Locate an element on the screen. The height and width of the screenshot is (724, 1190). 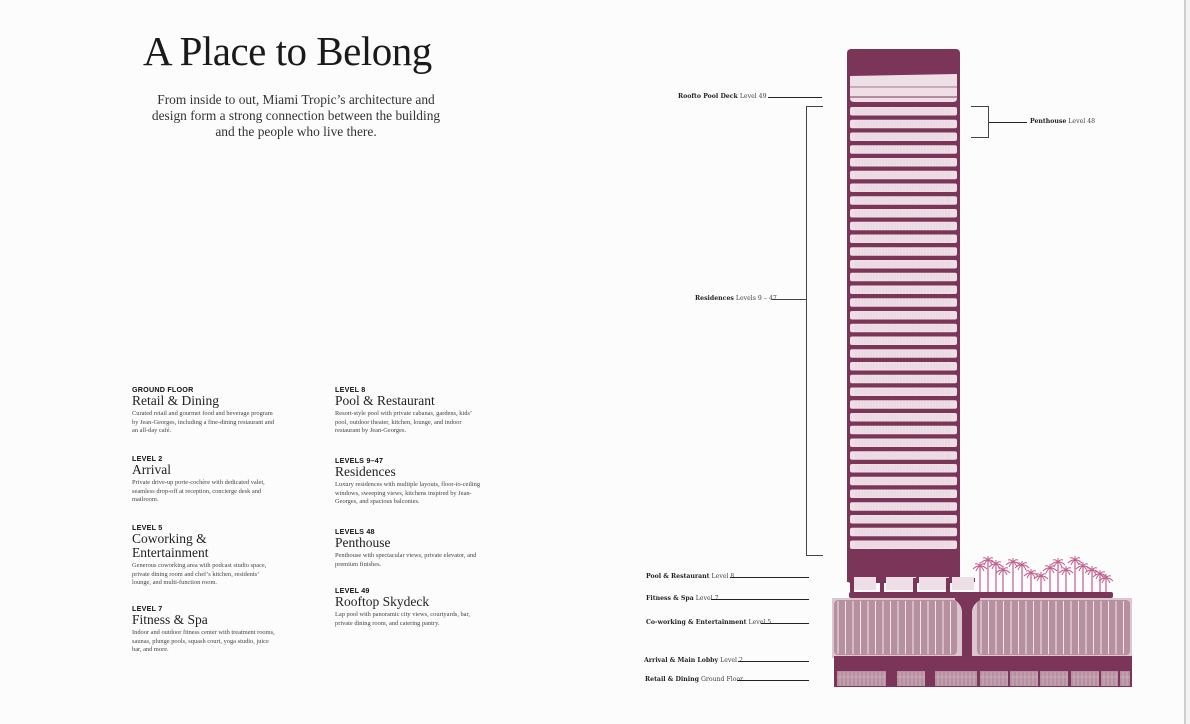
page-title: A Place to Belong is located at coordinates (287, 51).